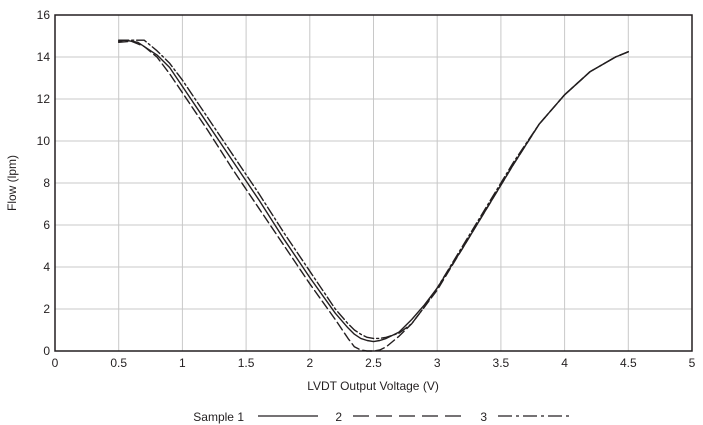 This screenshot has width=703, height=425. Describe the element at coordinates (46, 225) in the screenshot. I see `y-tick-label: 6` at that location.